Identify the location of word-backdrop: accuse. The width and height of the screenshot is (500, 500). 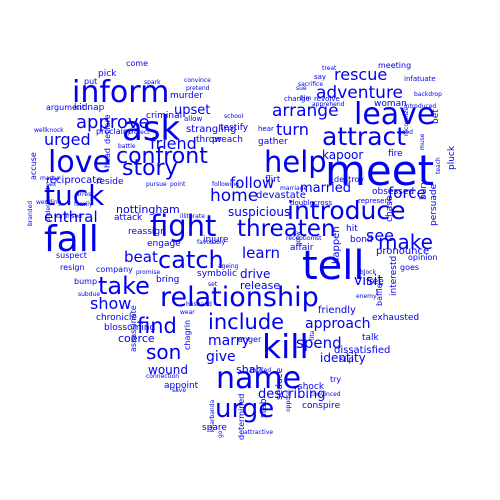
(33, 166).